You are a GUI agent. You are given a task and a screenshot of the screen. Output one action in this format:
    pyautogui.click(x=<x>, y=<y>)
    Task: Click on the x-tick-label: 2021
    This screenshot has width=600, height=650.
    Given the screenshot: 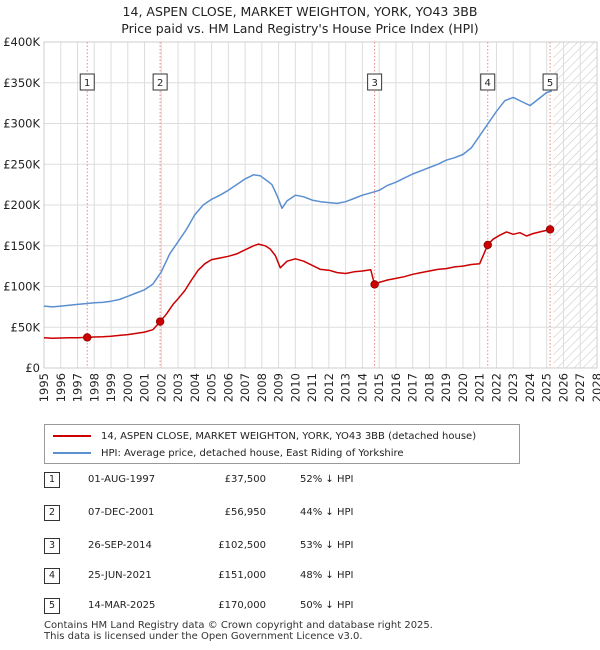 What is the action you would take?
    pyautogui.click(x=480, y=387)
    